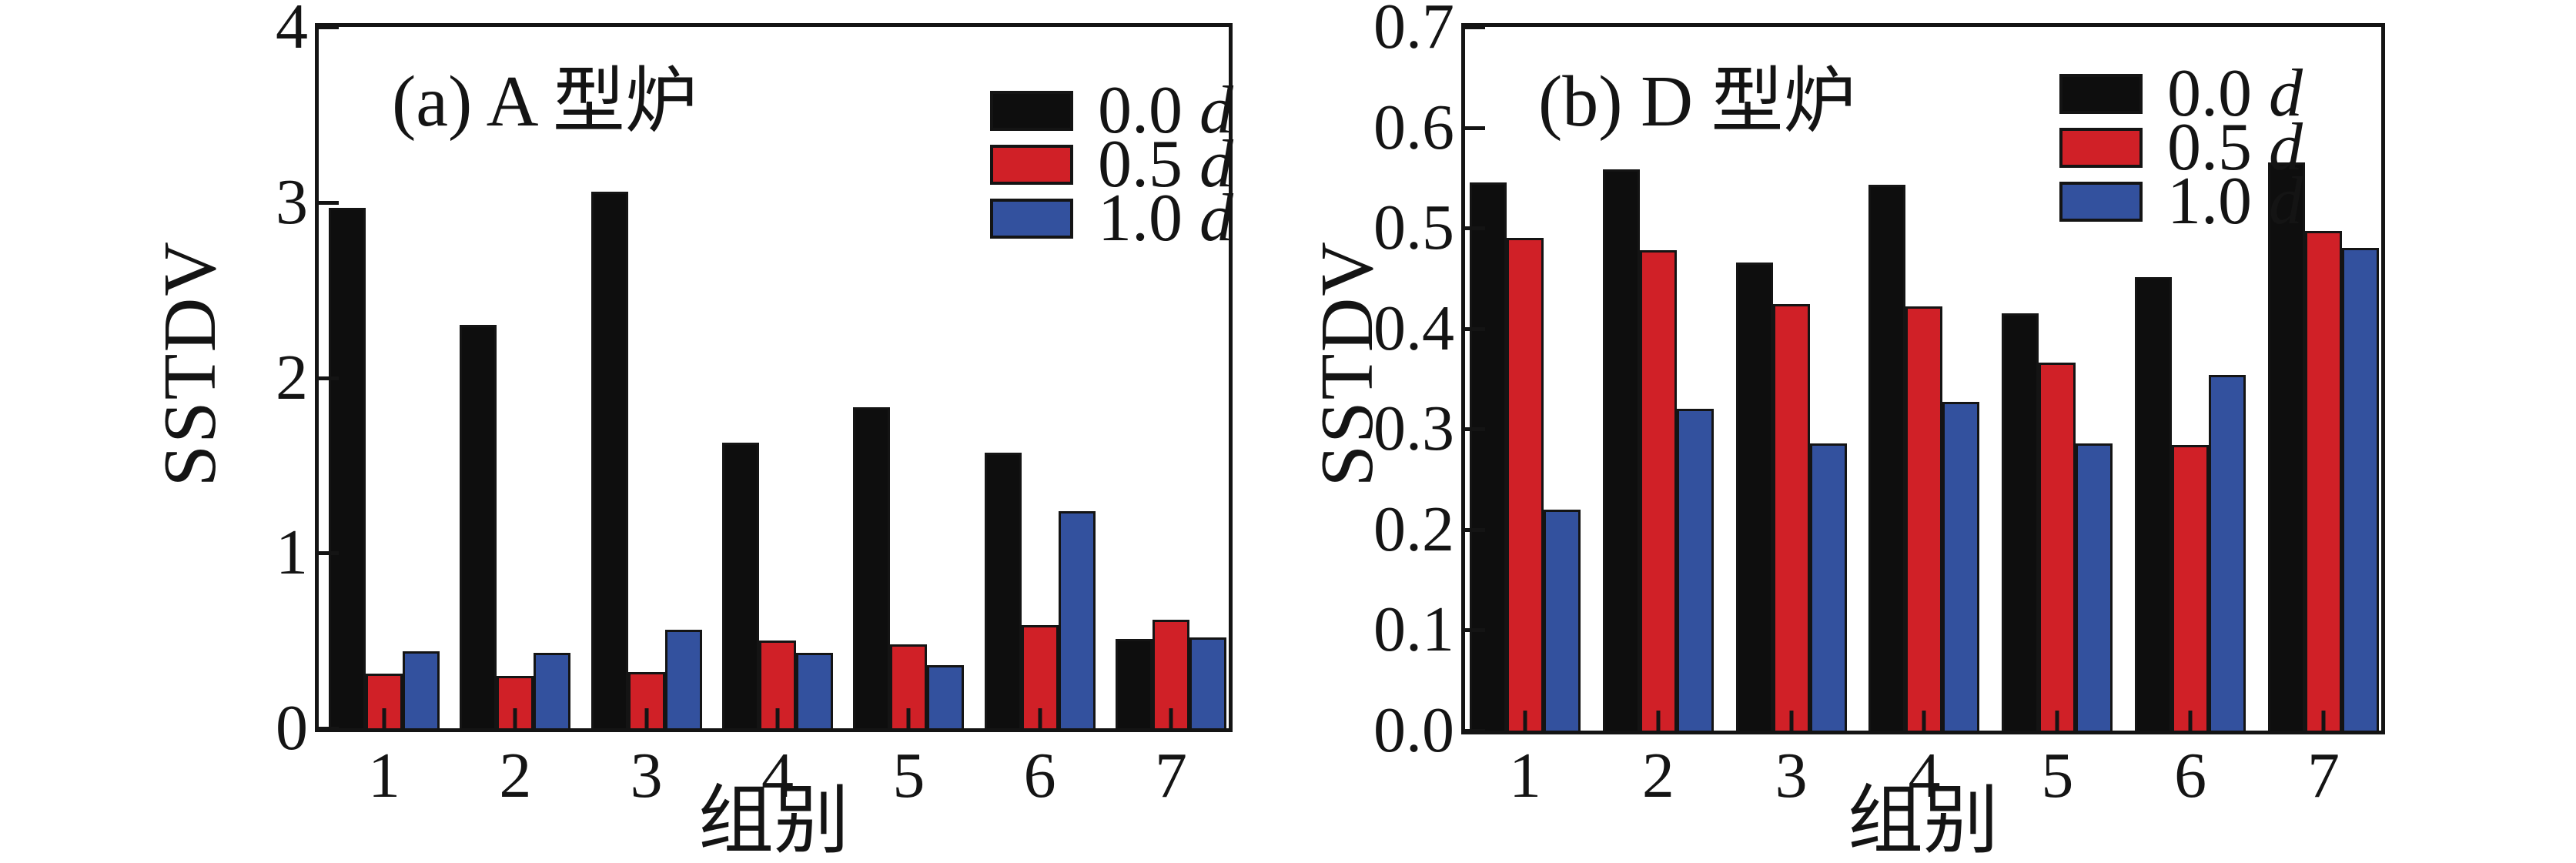 This screenshot has height=863, width=2576. What do you see at coordinates (2235, 148) in the screenshot?
I see `legend-label: 0.5 d` at bounding box center [2235, 148].